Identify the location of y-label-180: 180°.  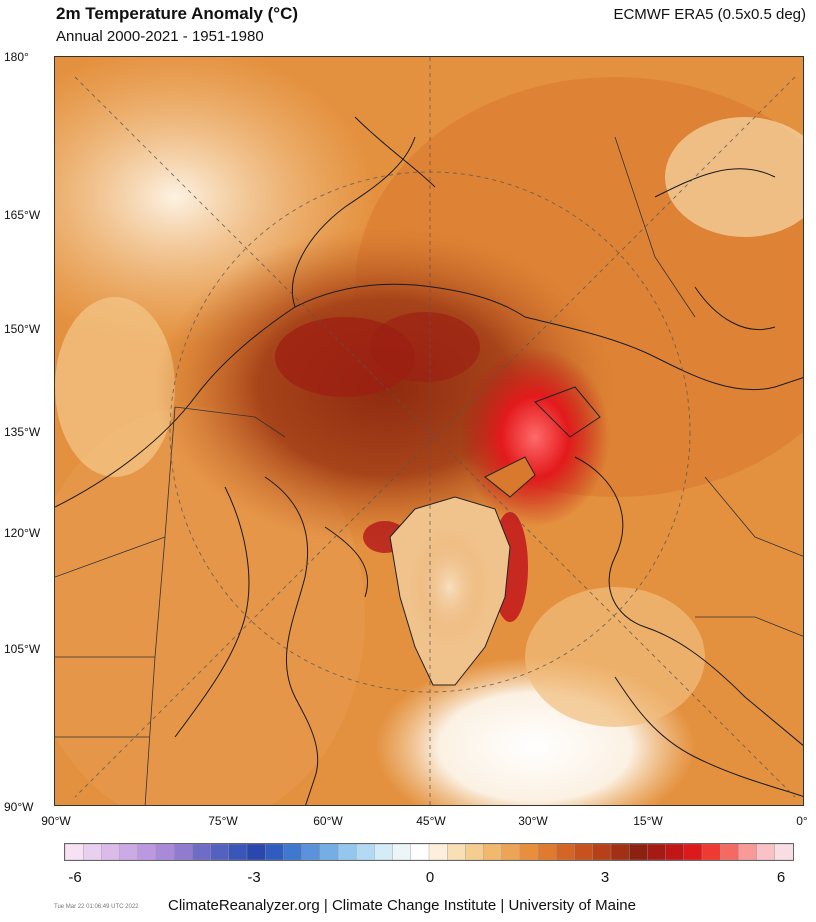
(16, 57).